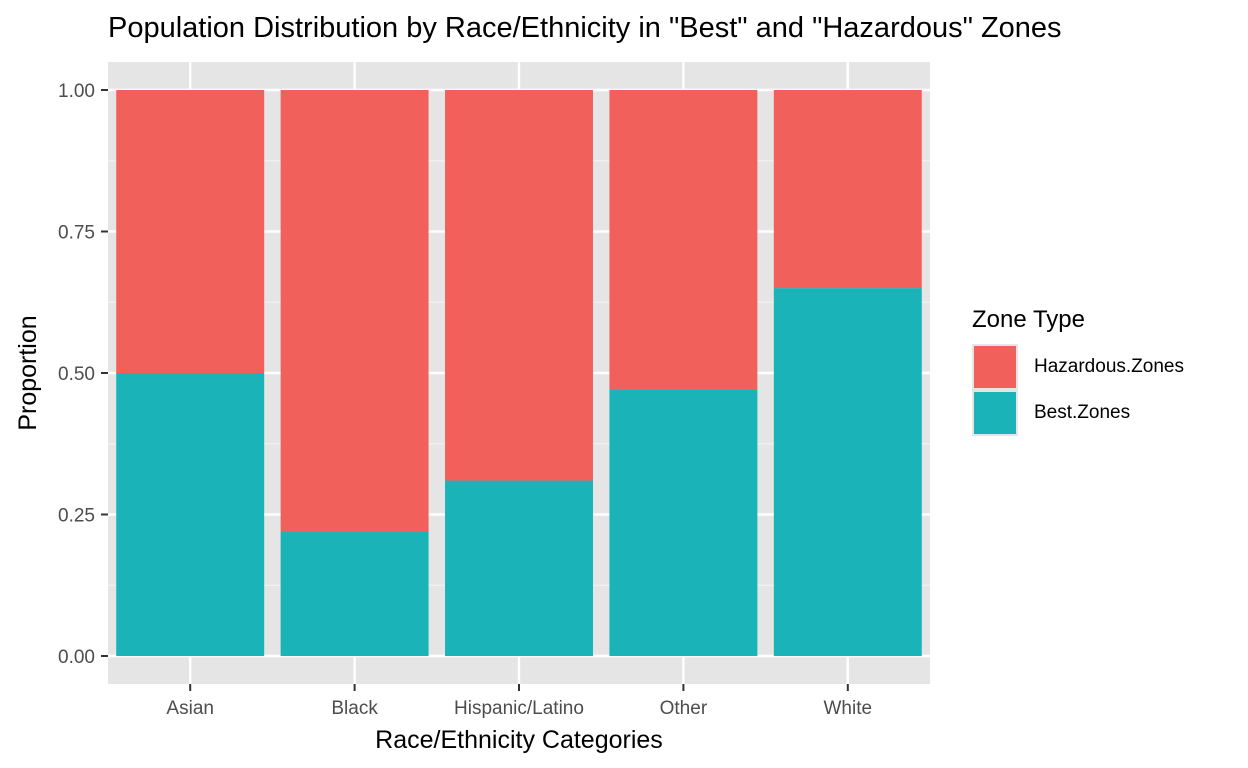 Image resolution: width=1248 pixels, height=768 pixels. What do you see at coordinates (354, 708) in the screenshot?
I see `x-tick-label: Black` at bounding box center [354, 708].